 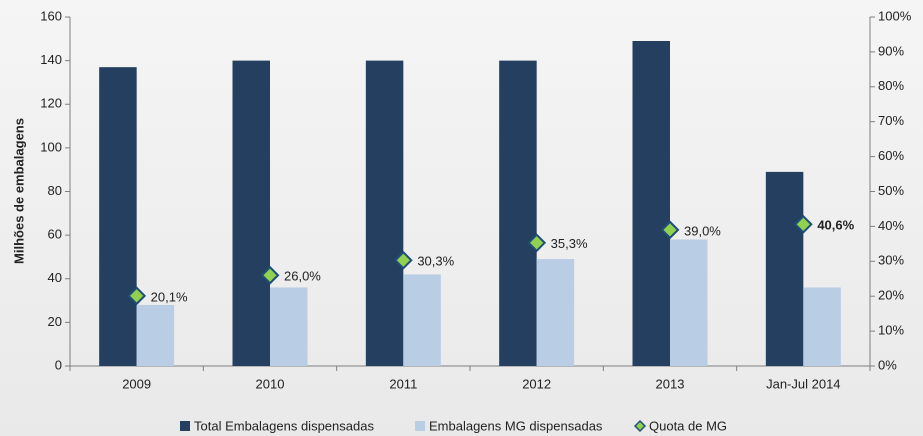 What do you see at coordinates (403, 383) in the screenshot?
I see `x-tick-label: 2011` at bounding box center [403, 383].